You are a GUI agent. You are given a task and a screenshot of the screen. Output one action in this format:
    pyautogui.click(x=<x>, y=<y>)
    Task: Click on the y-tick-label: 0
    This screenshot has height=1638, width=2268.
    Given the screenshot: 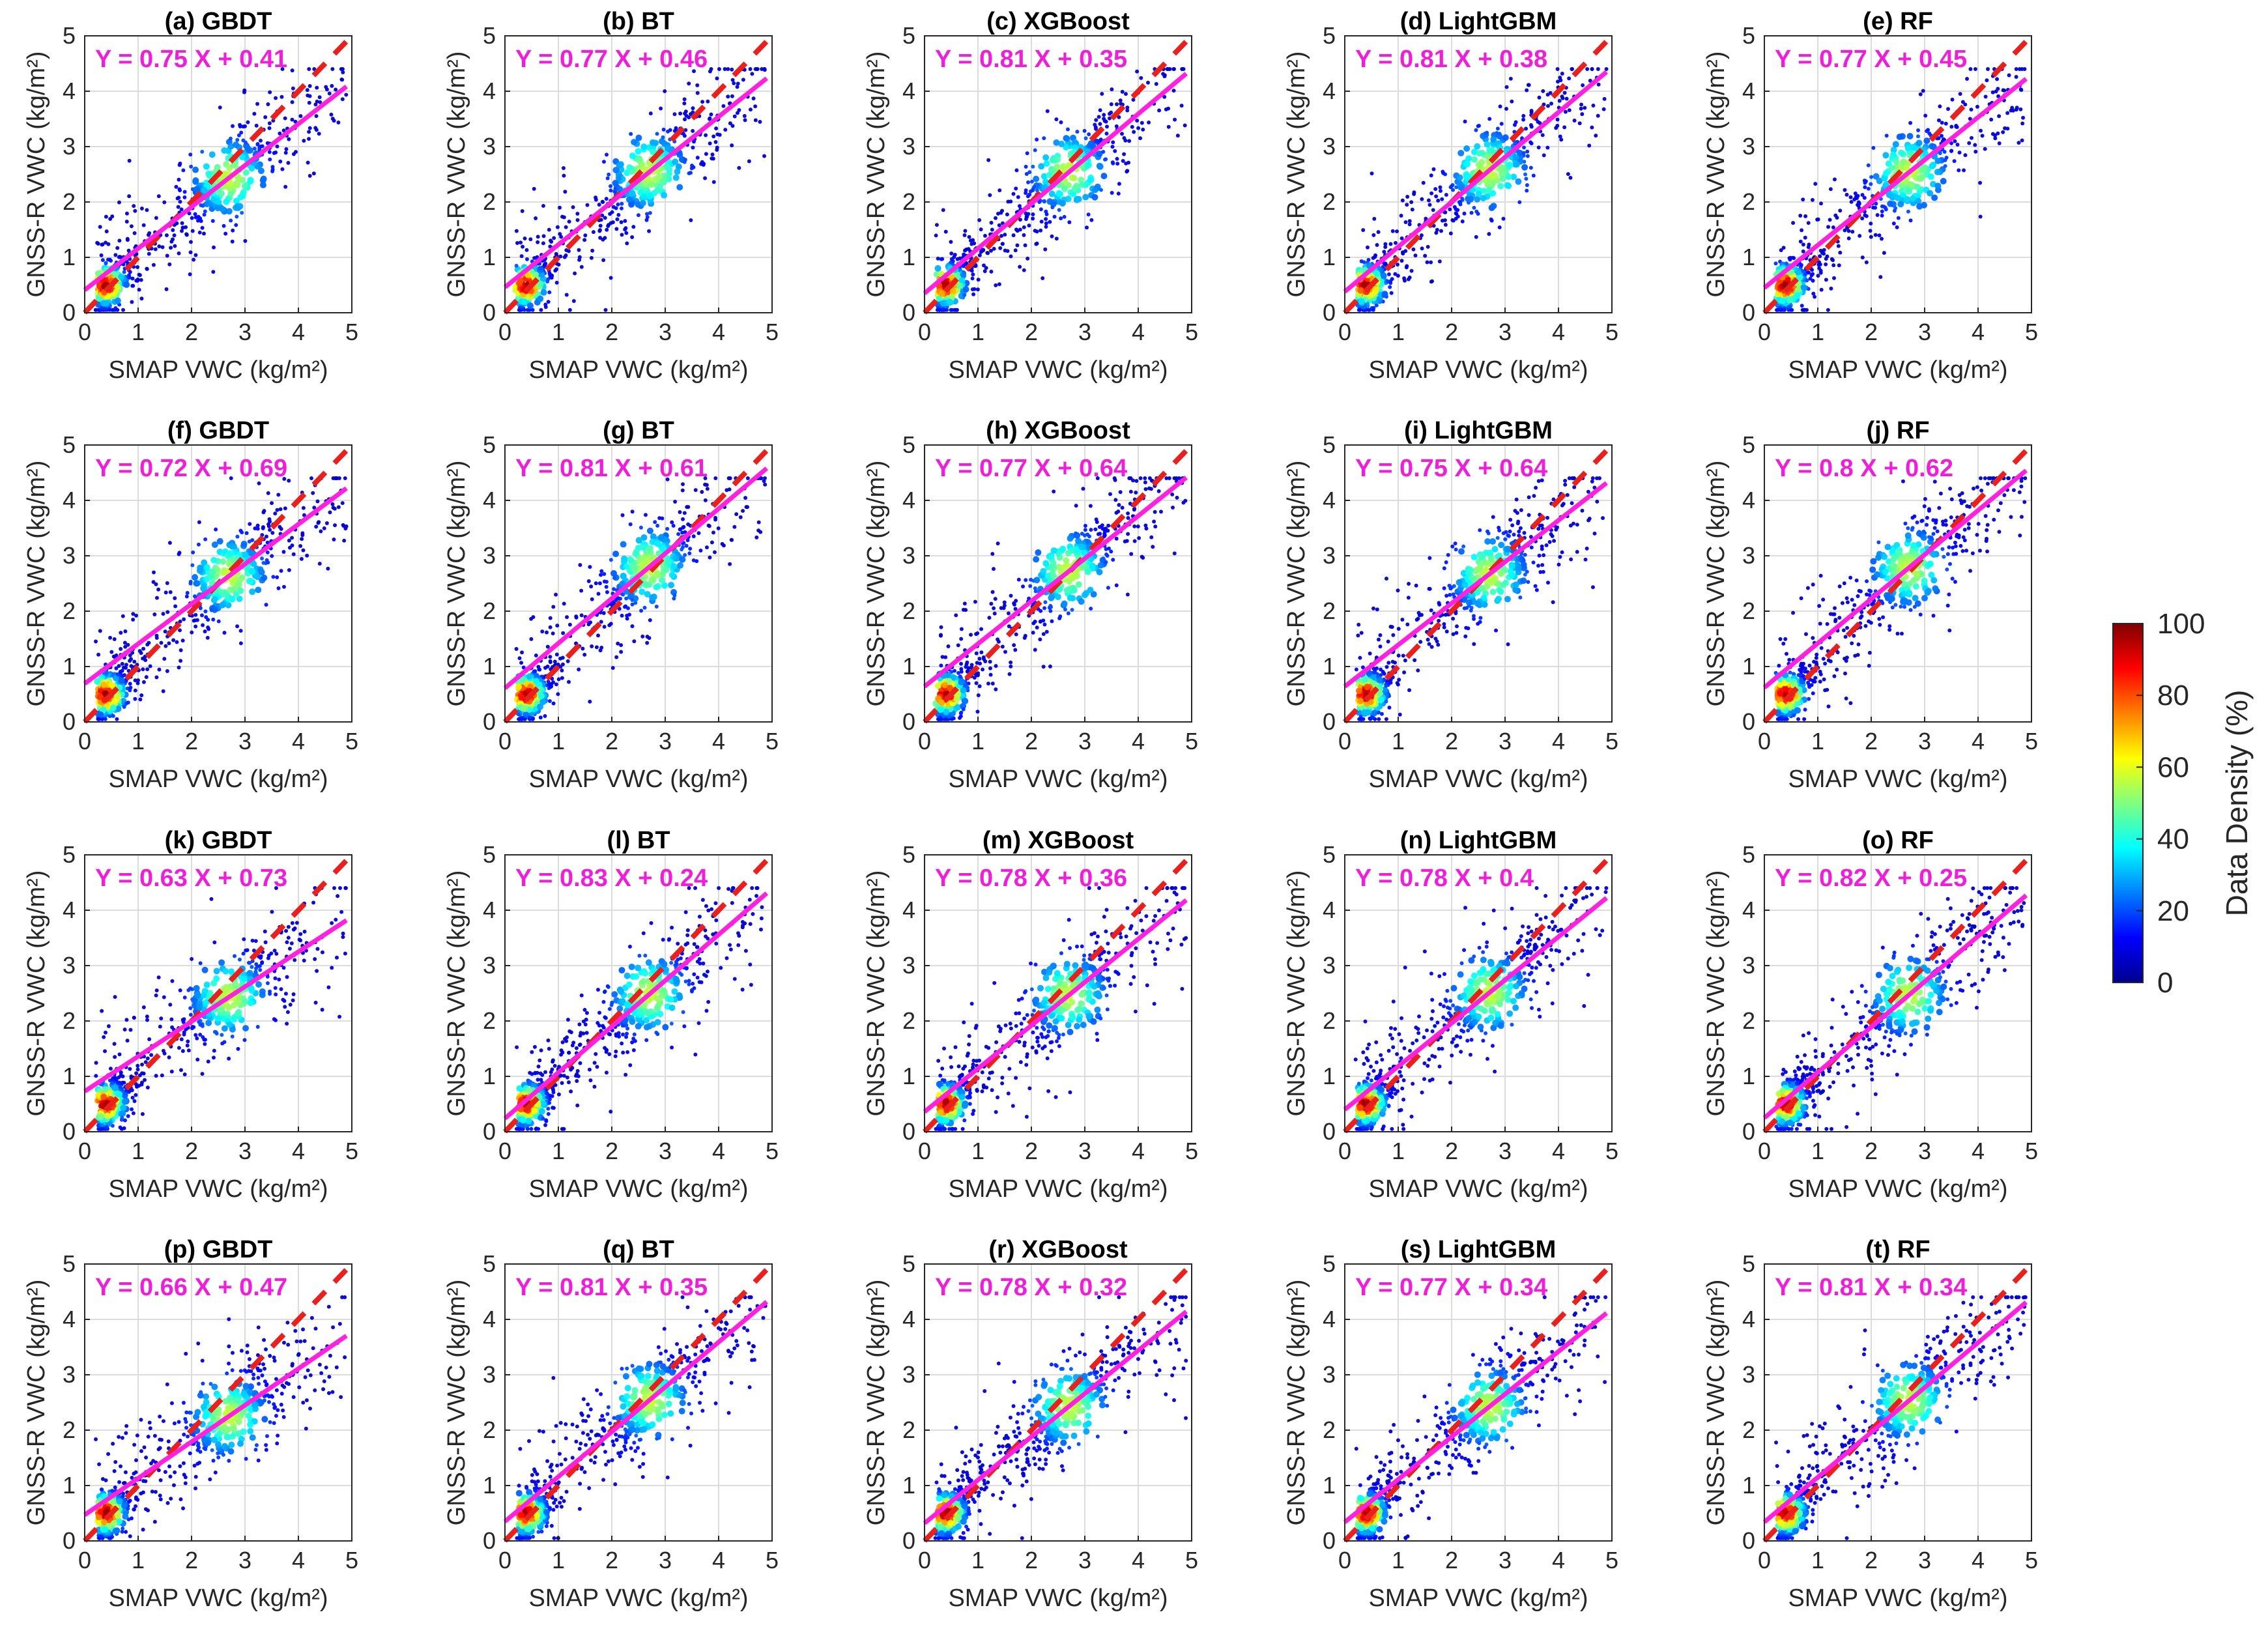 What is the action you would take?
    pyautogui.click(x=908, y=312)
    